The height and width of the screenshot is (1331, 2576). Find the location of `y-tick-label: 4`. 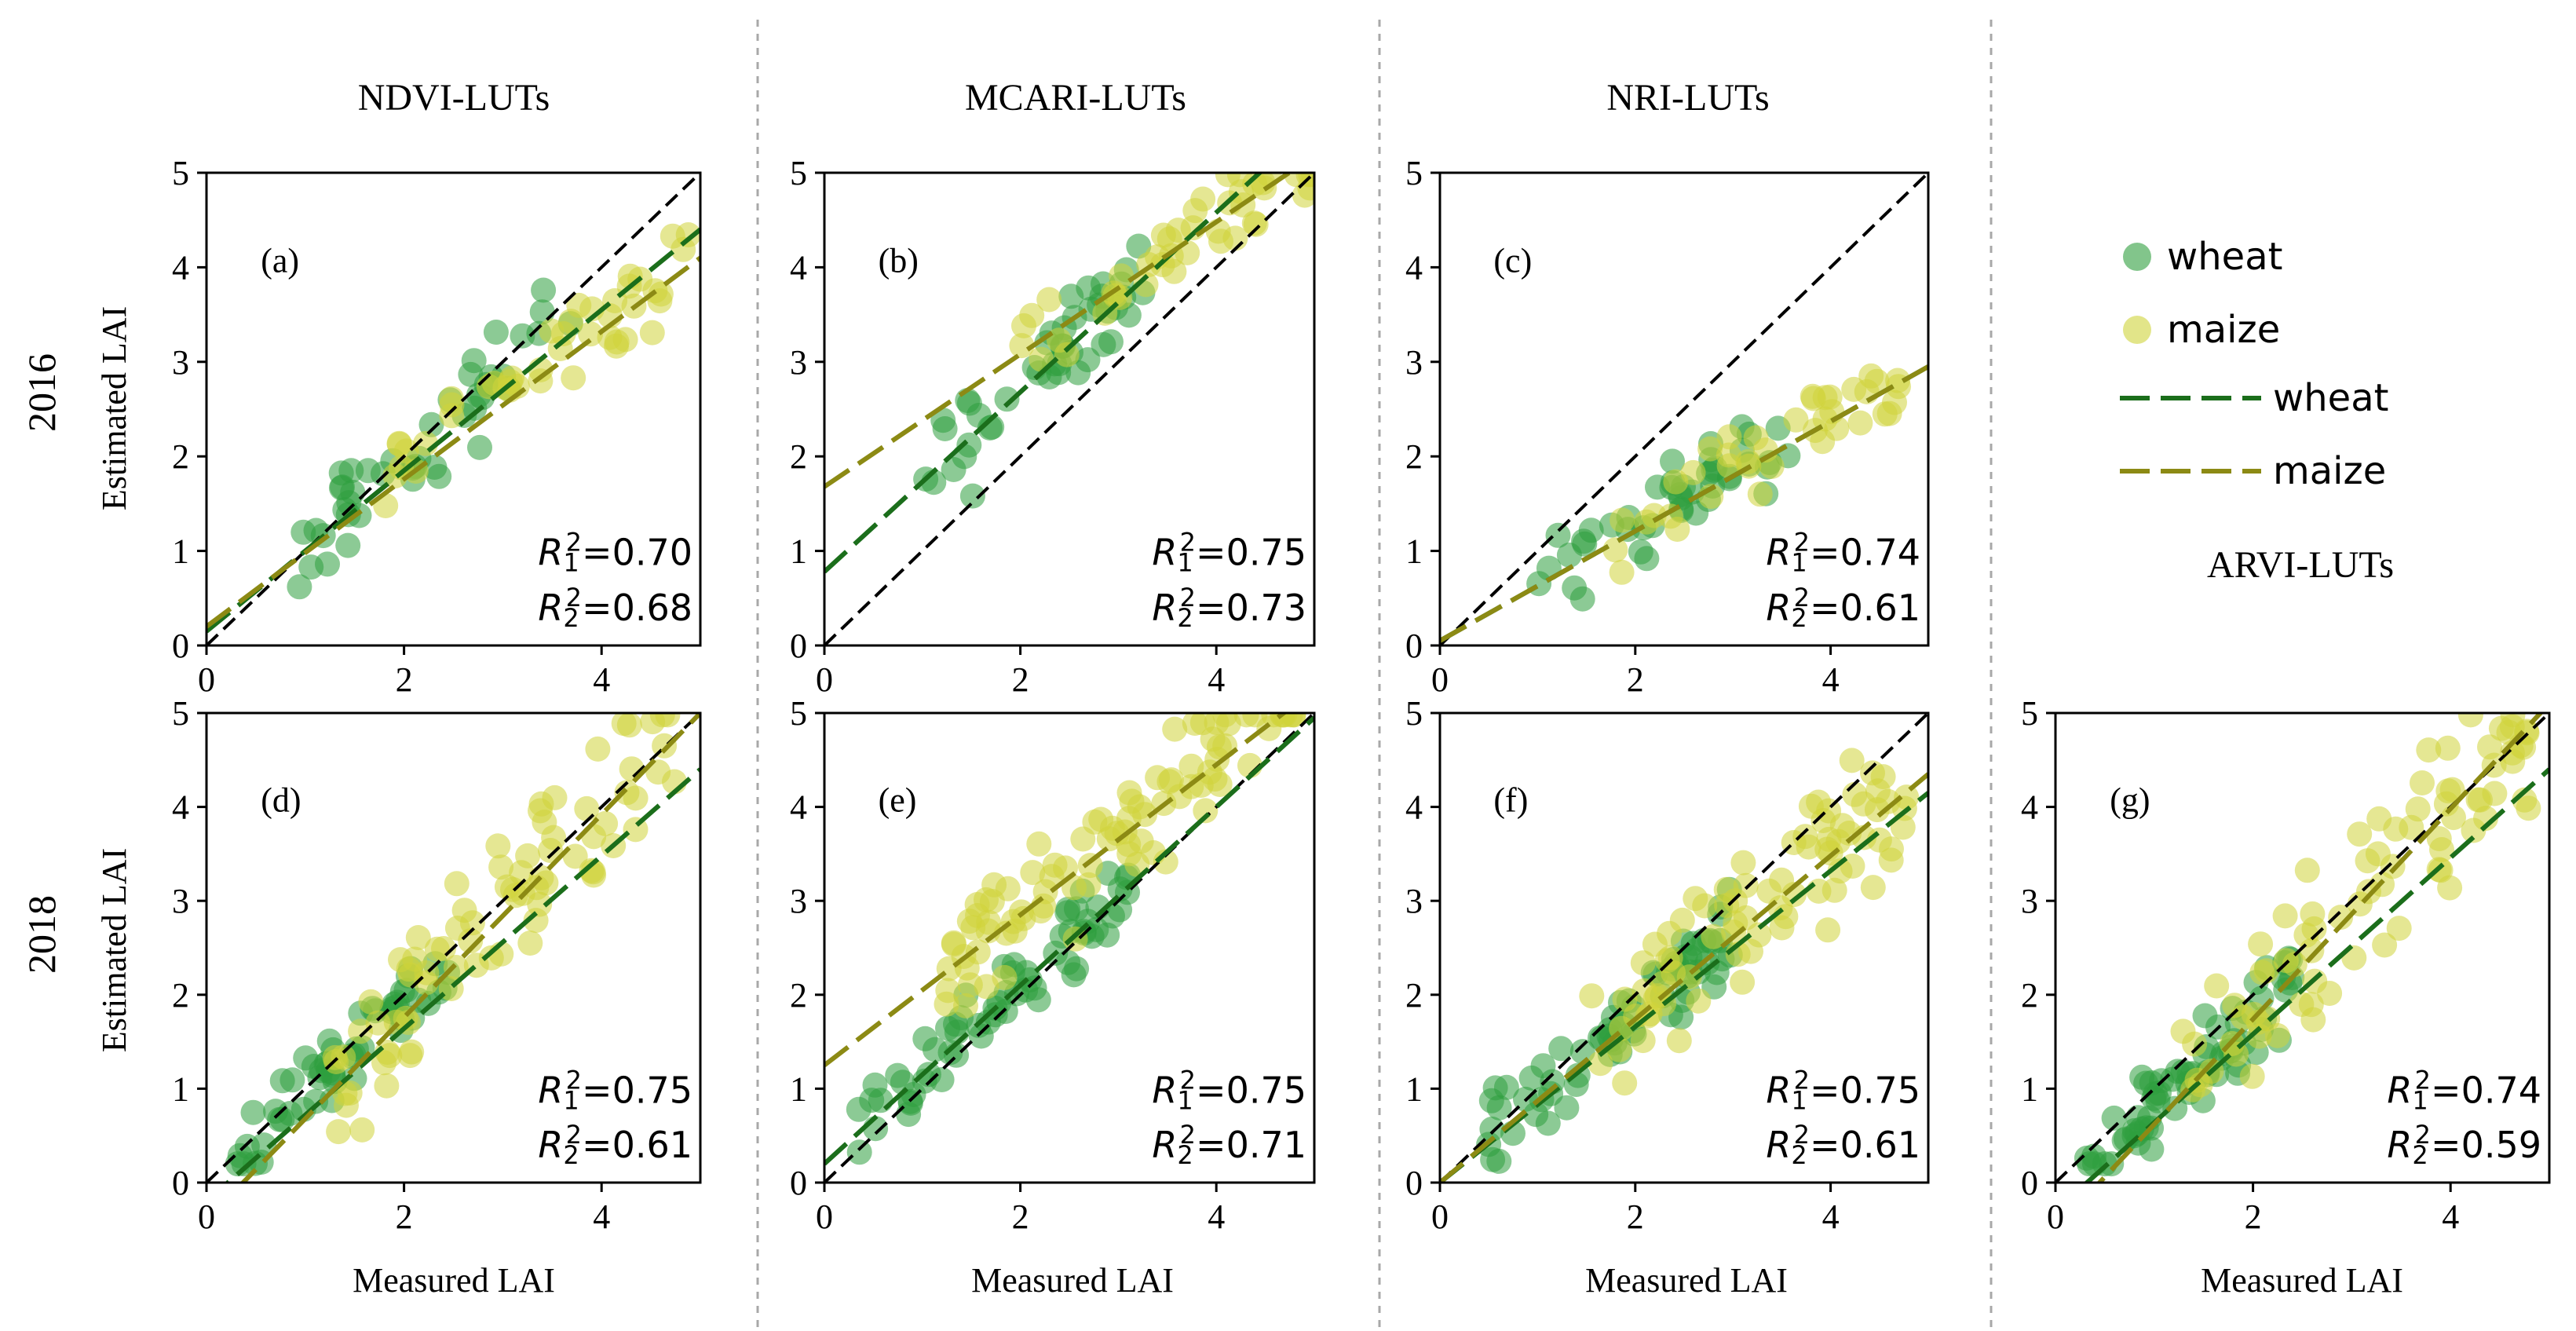

y-tick-label: 4 is located at coordinates (798, 267).